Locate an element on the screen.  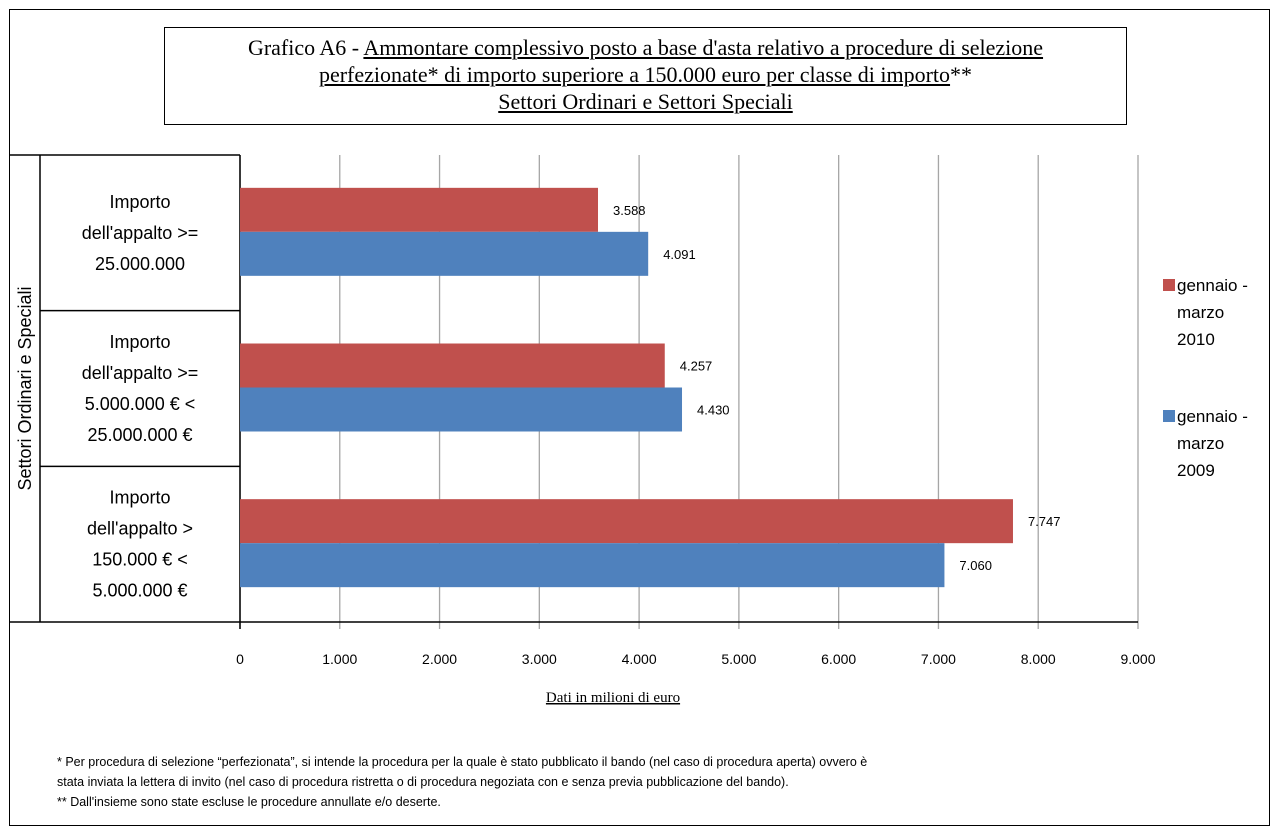
title-main-3: Settori Ordinari e Settori Speciali is located at coordinates (645, 101).